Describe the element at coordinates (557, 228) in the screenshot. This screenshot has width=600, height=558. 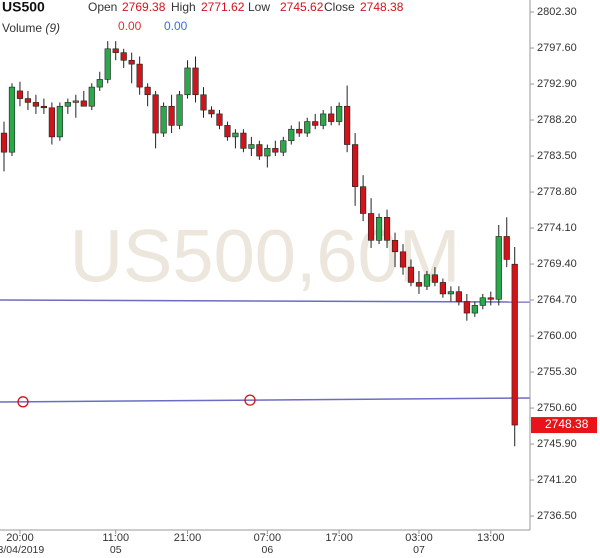
I see `y-tick-label: 2774.10` at that location.